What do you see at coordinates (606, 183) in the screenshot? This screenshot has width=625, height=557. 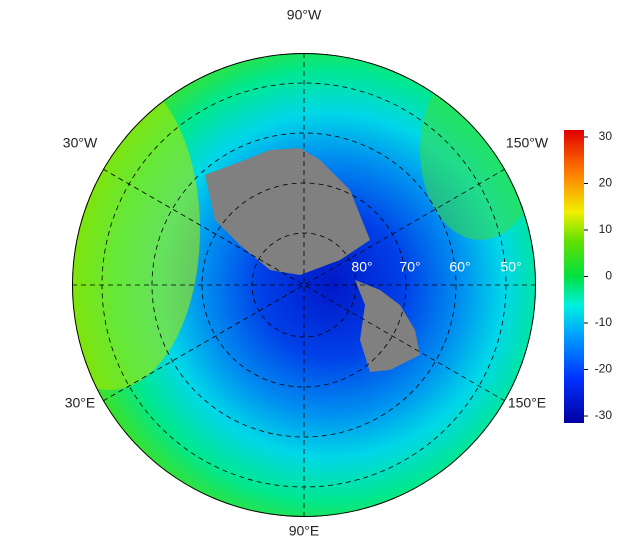 I see `colorbar-tick-label: 20` at bounding box center [606, 183].